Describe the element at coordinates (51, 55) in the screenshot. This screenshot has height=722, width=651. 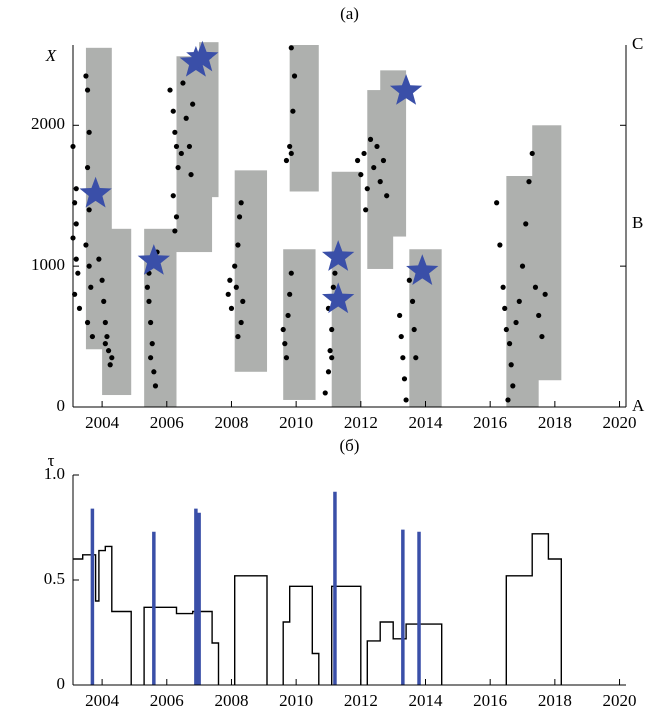
I see `y-axis-label: X` at that location.